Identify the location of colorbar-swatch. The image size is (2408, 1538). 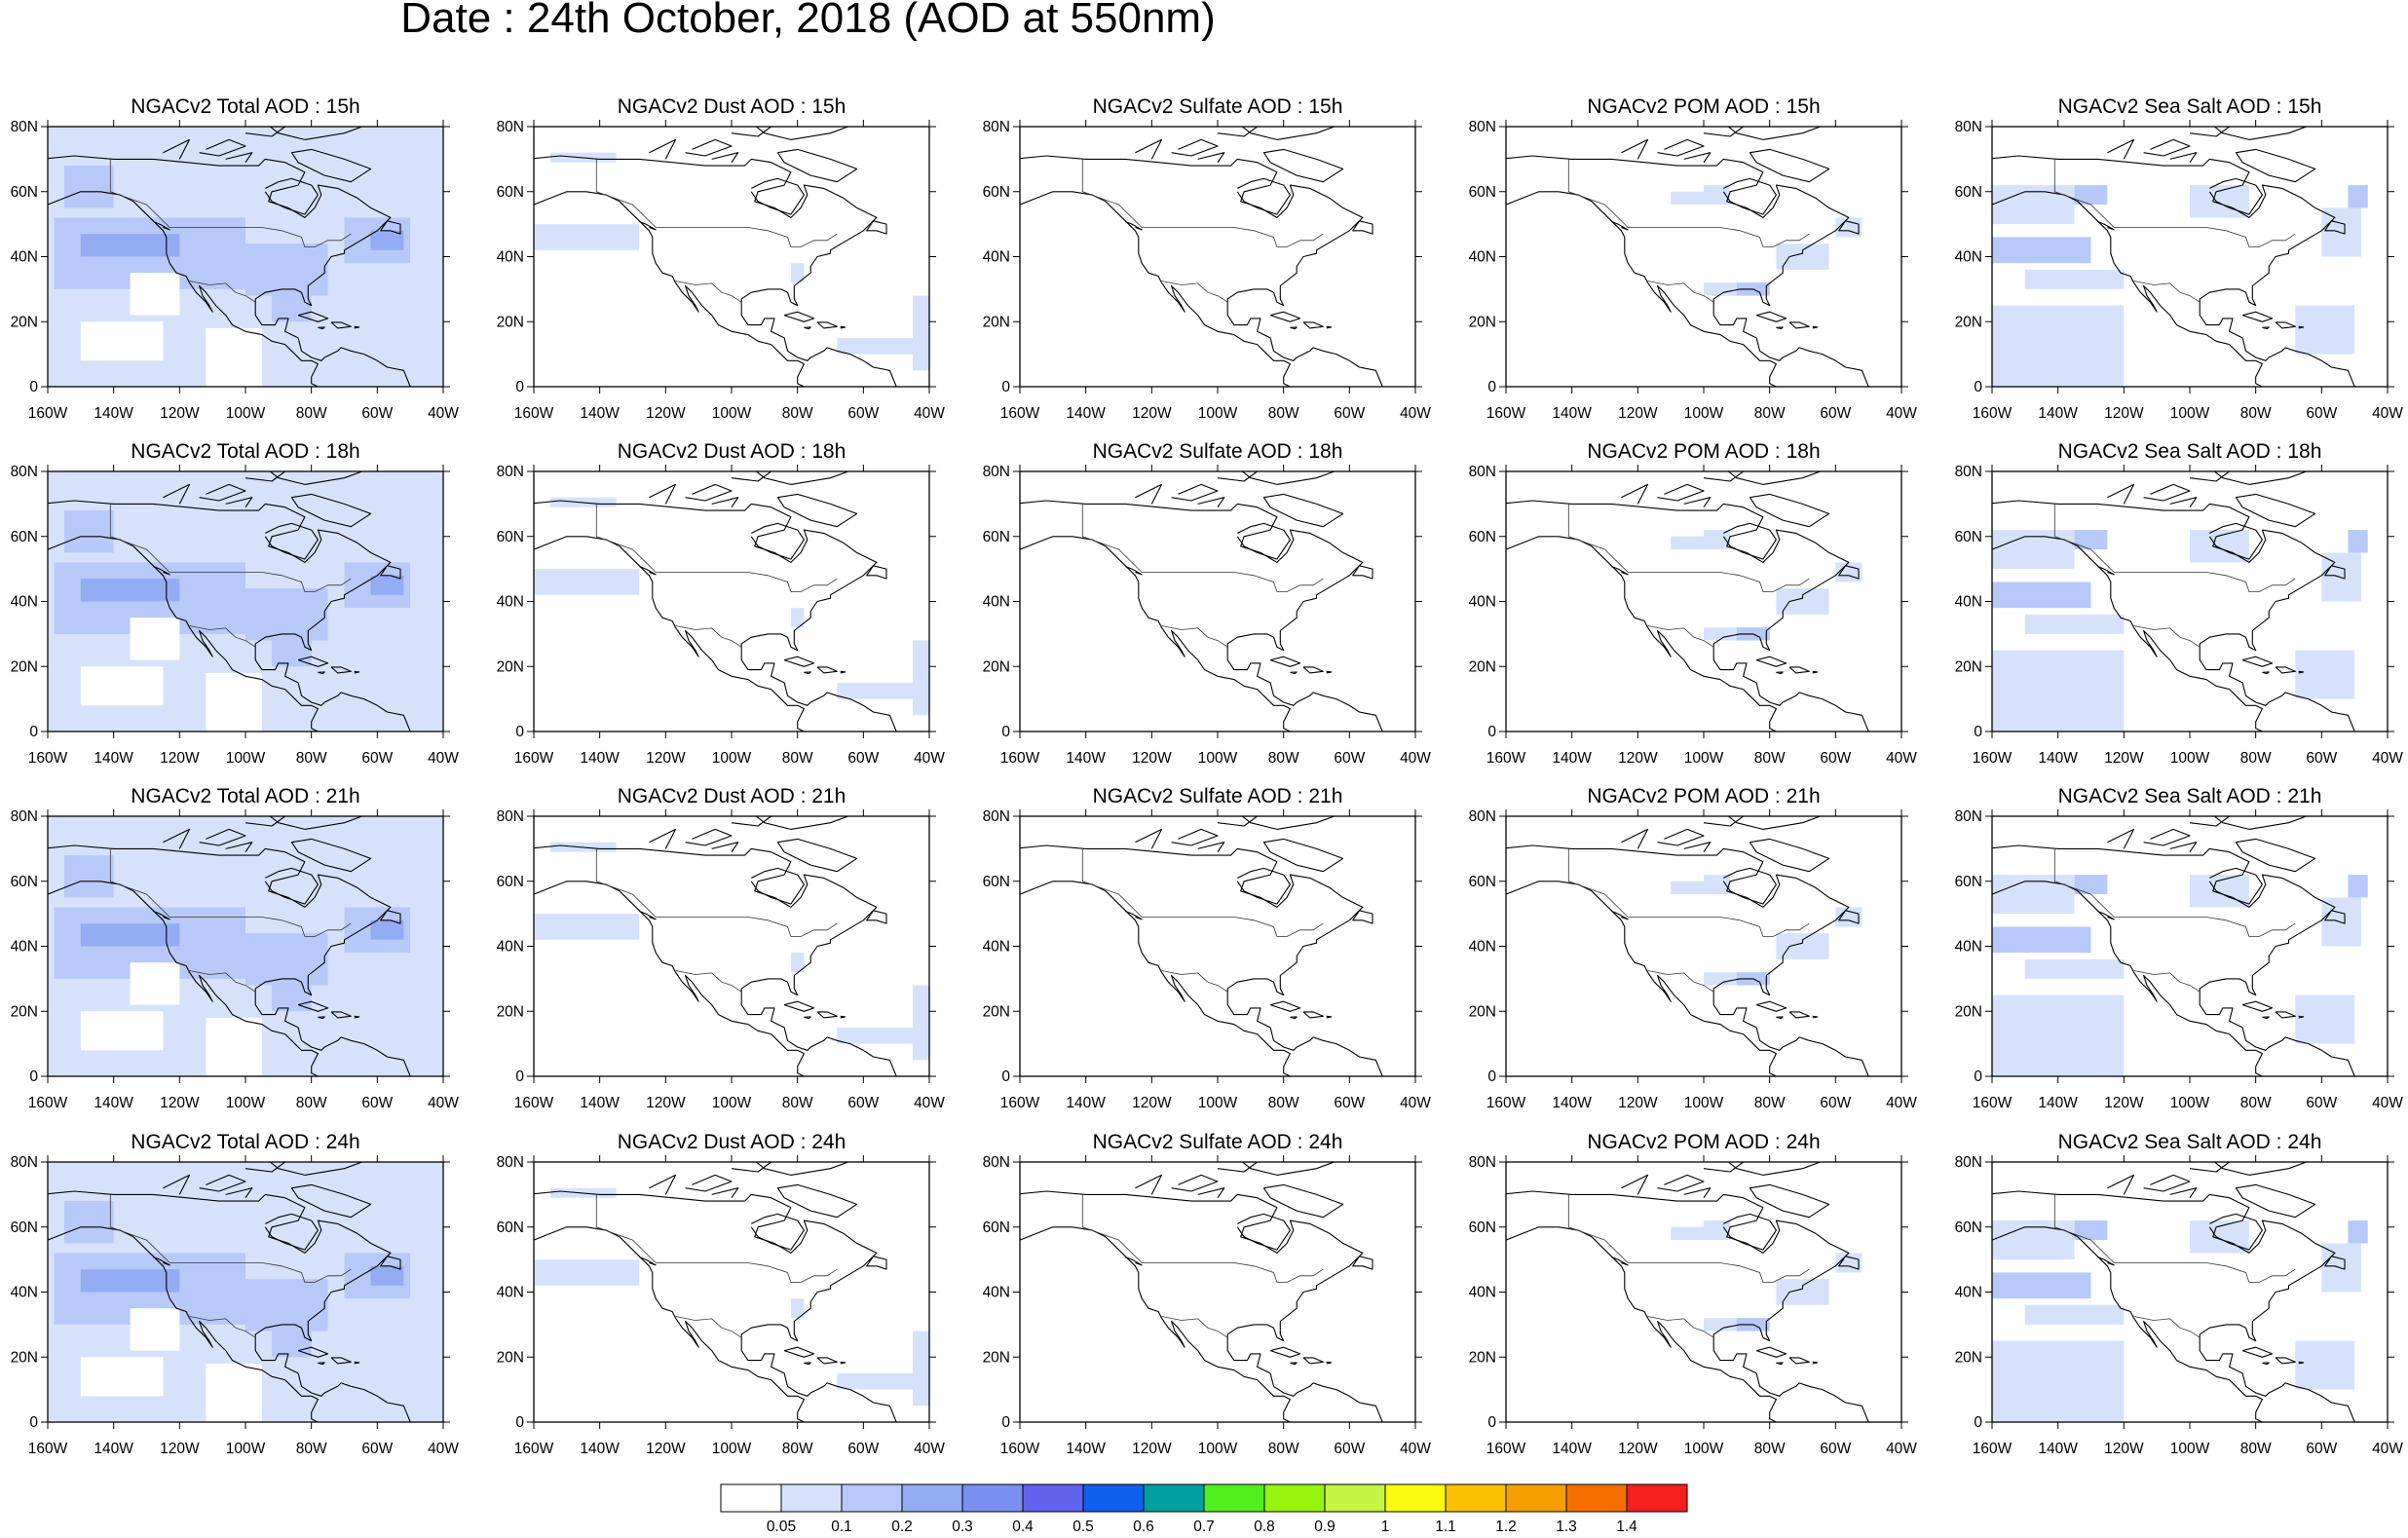
(751, 1498).